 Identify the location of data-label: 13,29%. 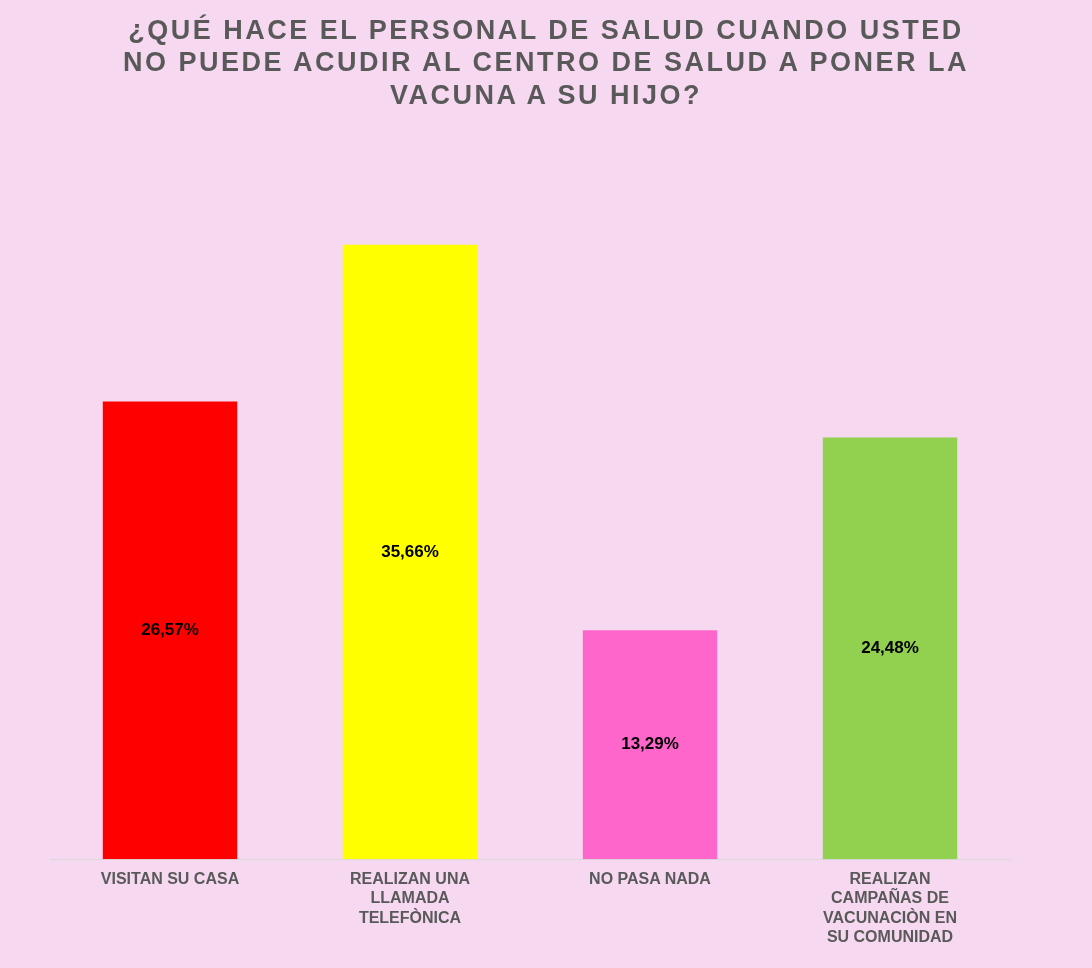
(650, 744).